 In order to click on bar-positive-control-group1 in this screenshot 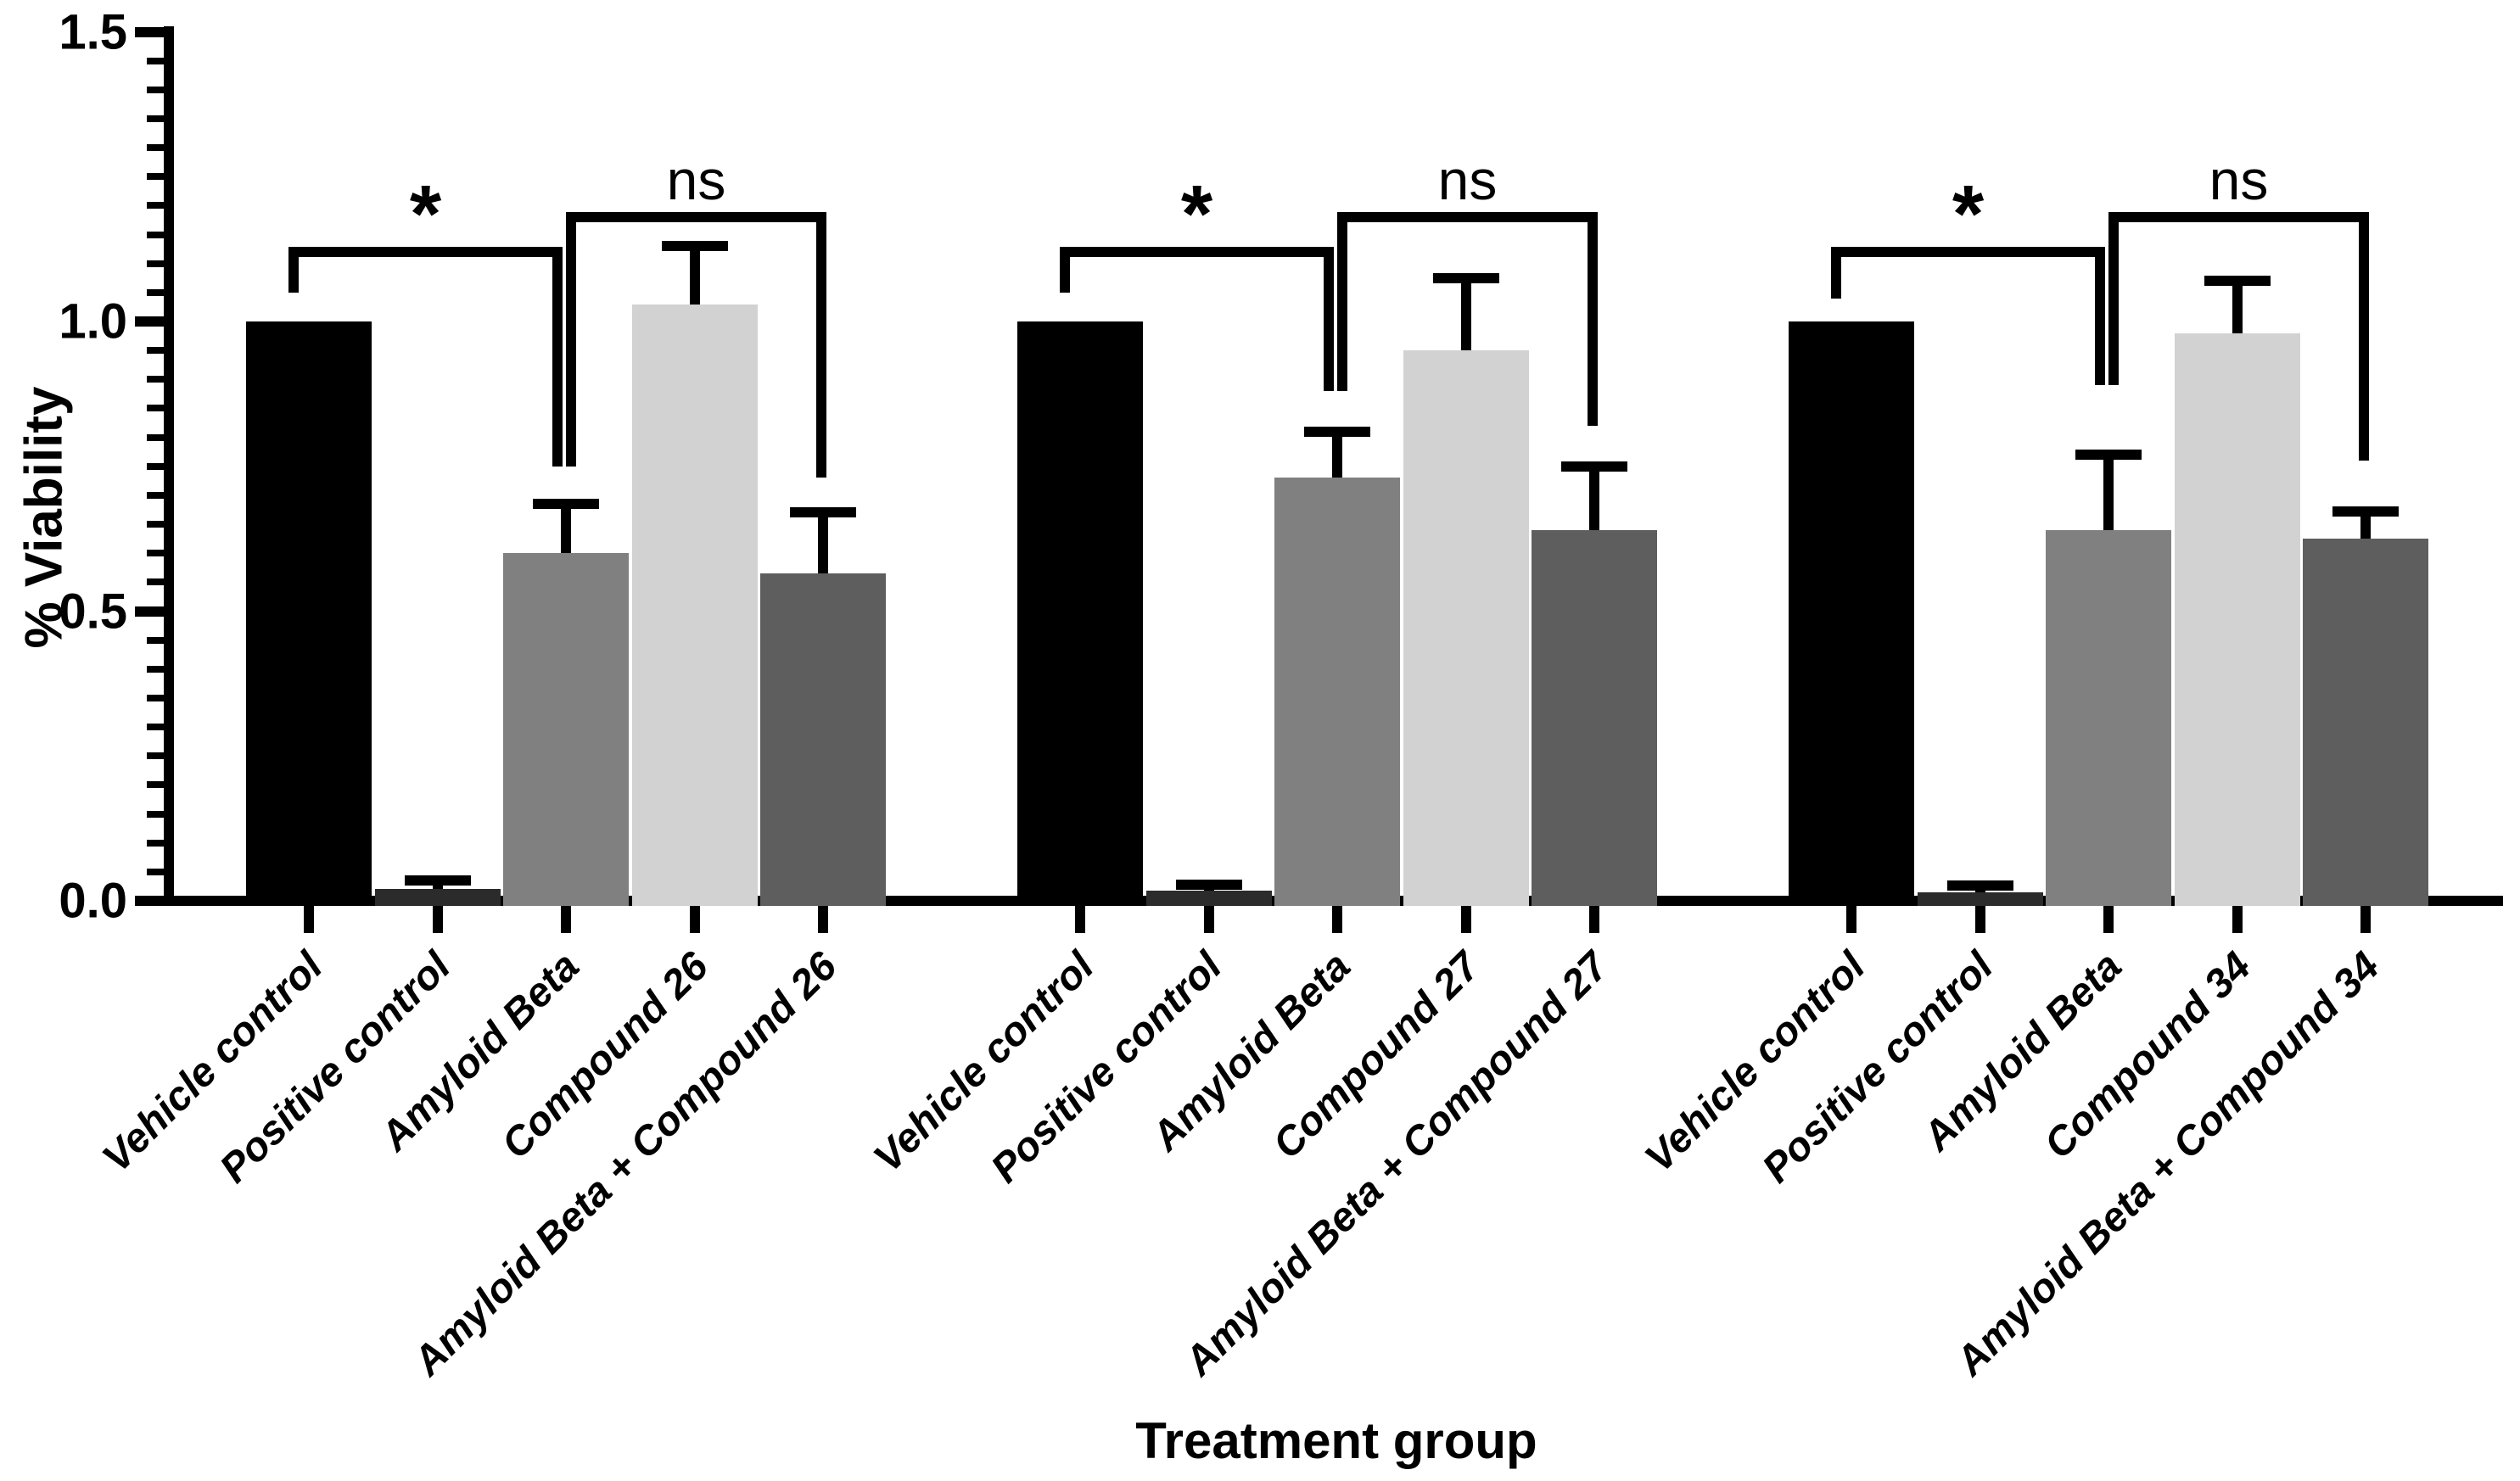, I will do `click(437, 897)`.